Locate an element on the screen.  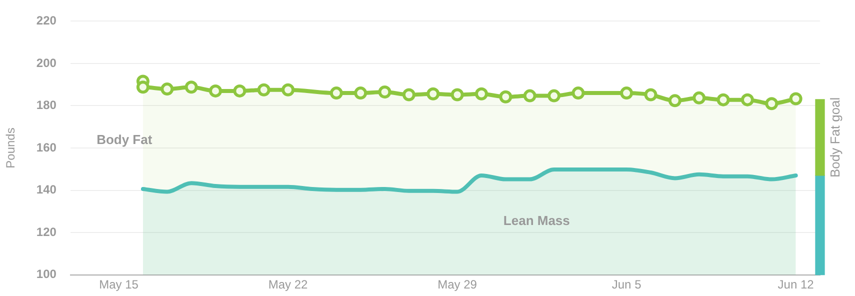
y-tick-label: 180 is located at coordinates (46, 105).